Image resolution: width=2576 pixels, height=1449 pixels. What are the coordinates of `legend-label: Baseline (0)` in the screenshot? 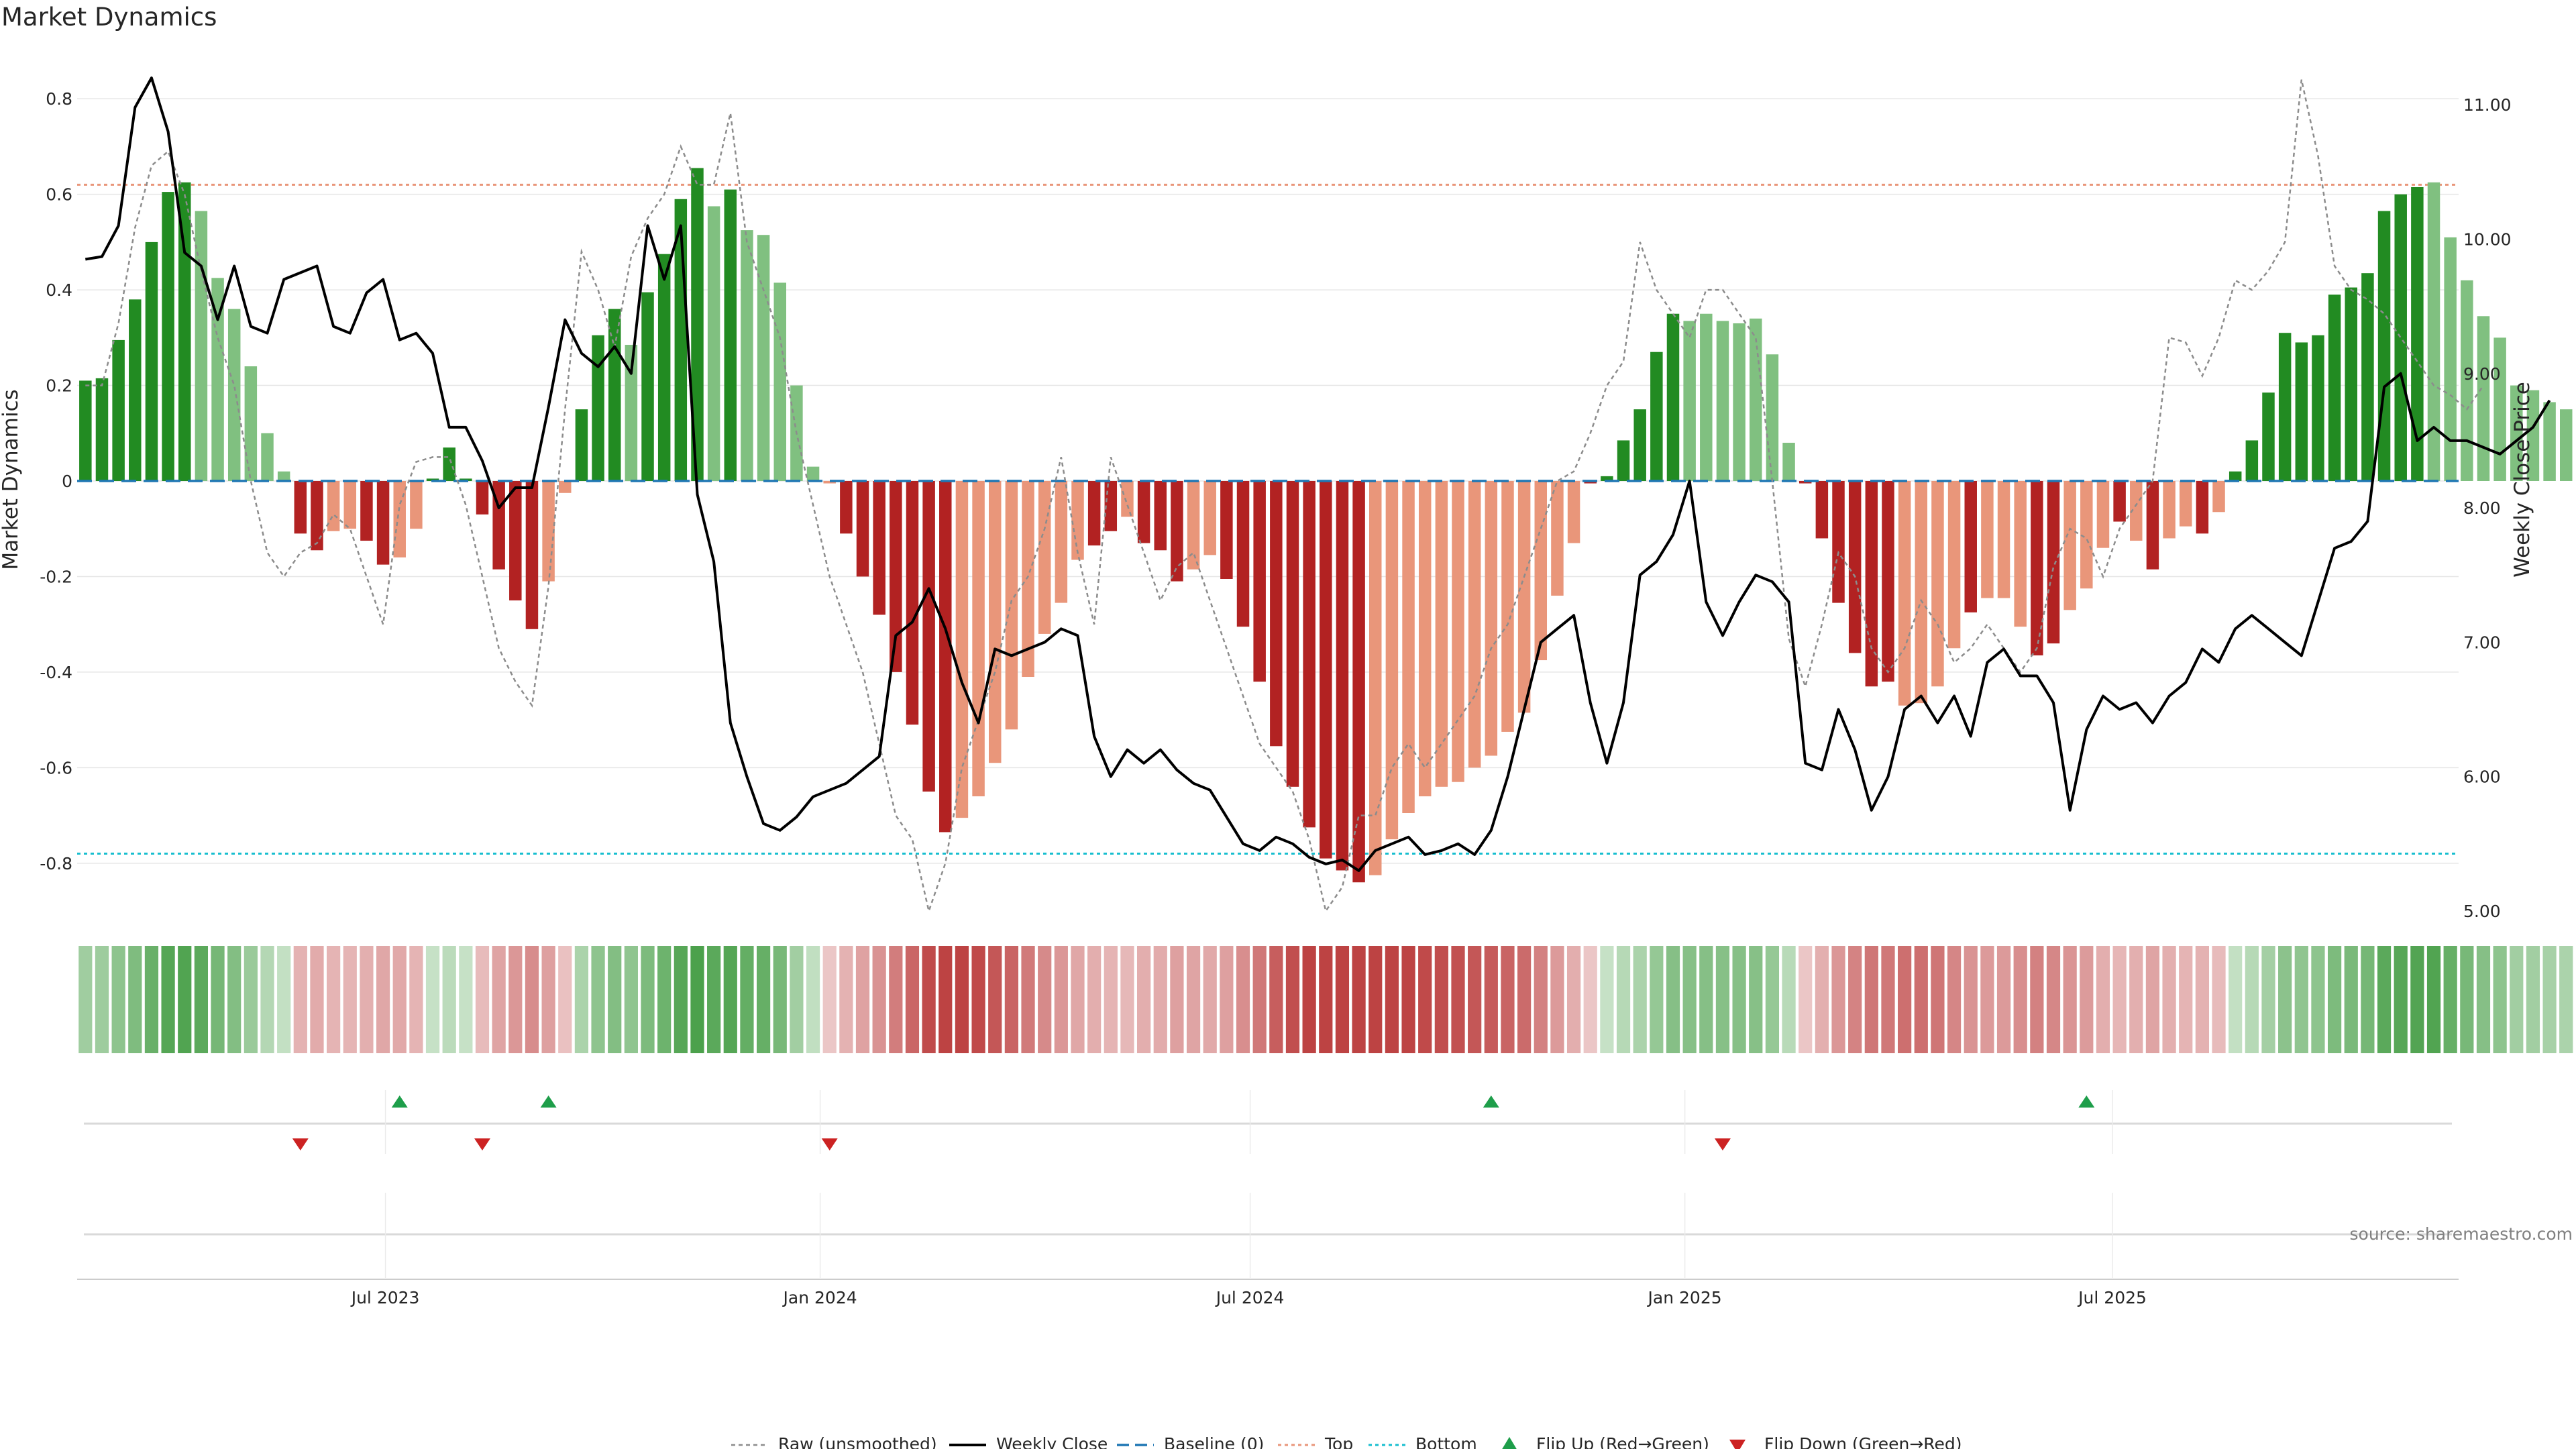 It's located at (1214, 1441).